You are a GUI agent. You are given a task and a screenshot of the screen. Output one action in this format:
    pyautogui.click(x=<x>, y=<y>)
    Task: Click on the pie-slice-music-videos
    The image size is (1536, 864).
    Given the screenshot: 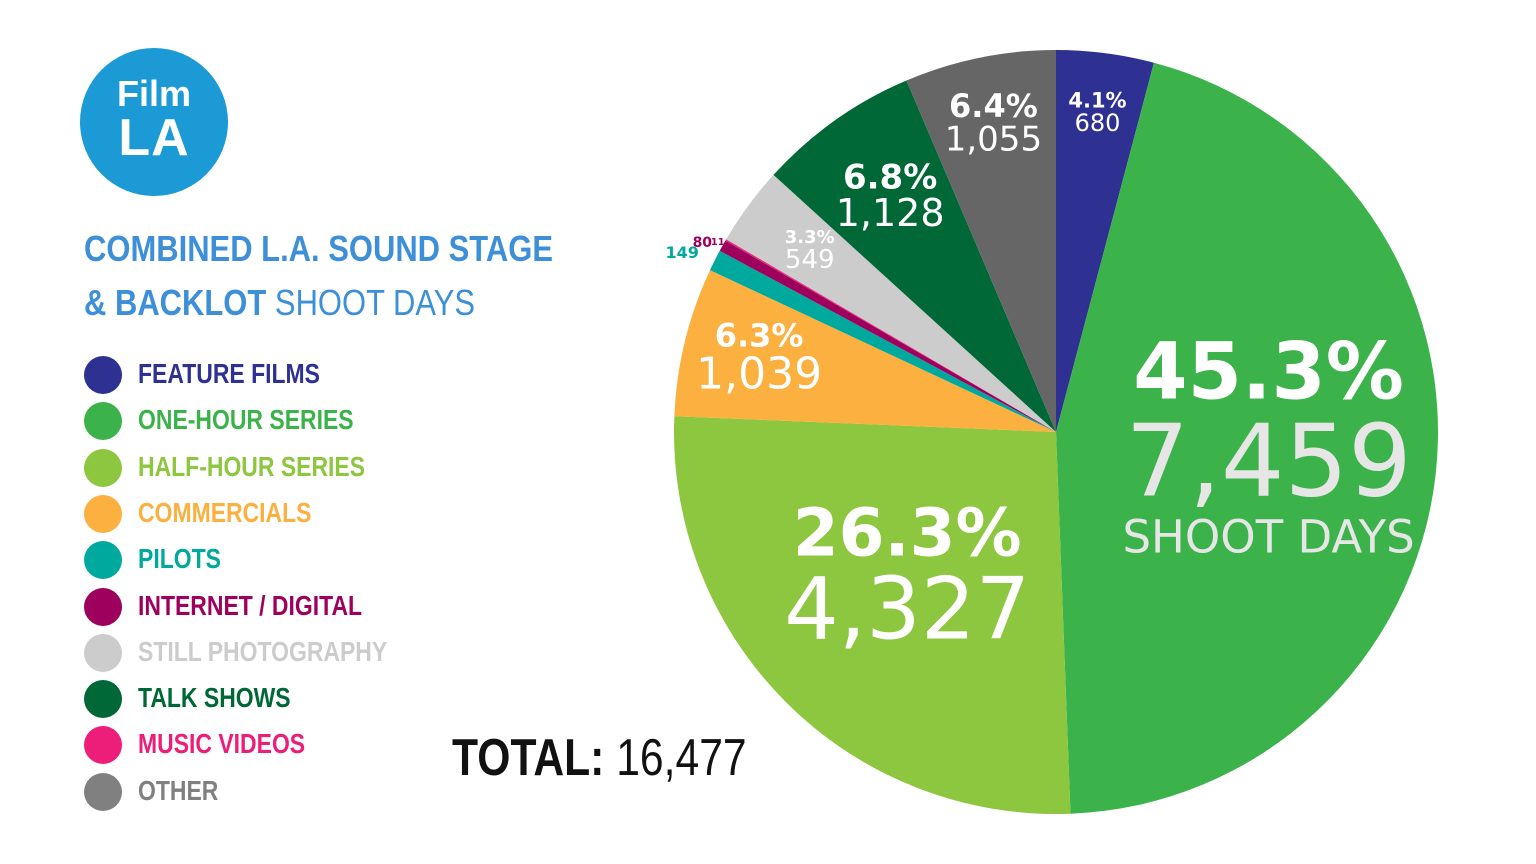 What is the action you would take?
    pyautogui.click(x=890, y=335)
    